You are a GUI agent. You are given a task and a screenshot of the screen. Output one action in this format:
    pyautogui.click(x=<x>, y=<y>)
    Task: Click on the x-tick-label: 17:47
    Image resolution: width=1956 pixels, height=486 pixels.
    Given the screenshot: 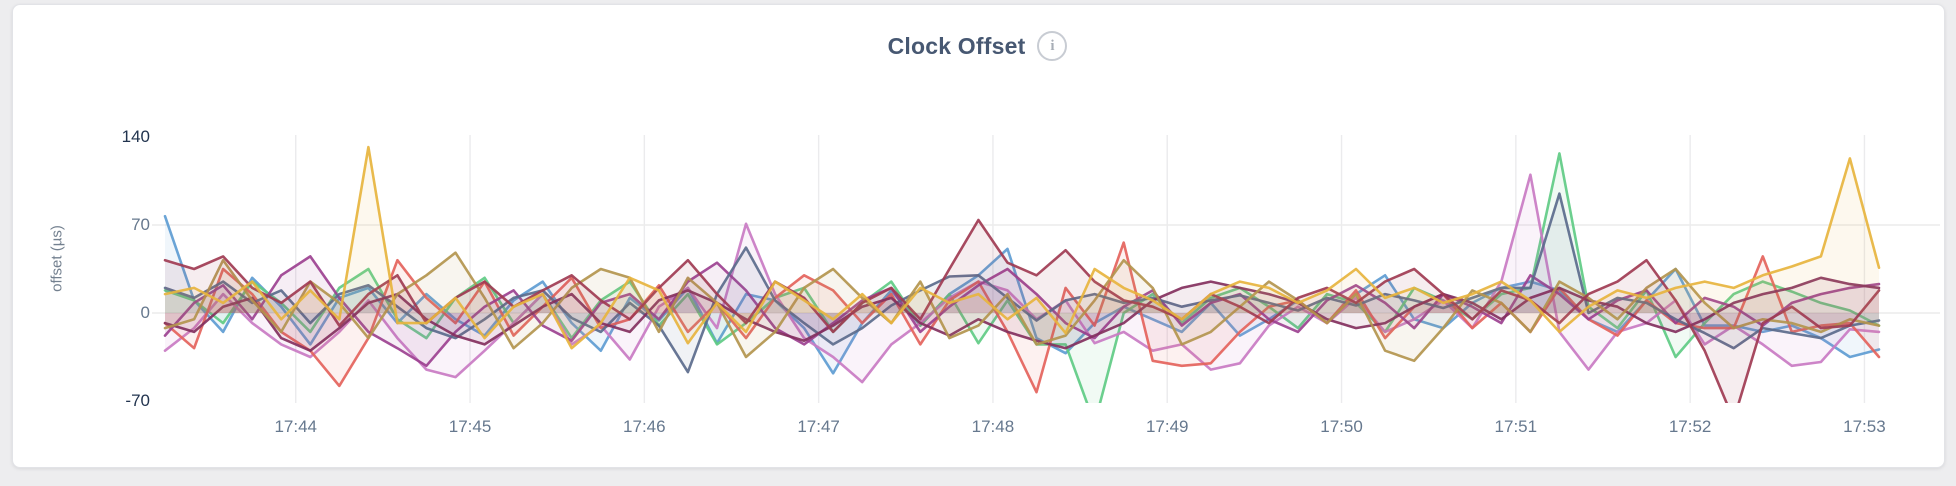 What is the action you would take?
    pyautogui.click(x=818, y=426)
    